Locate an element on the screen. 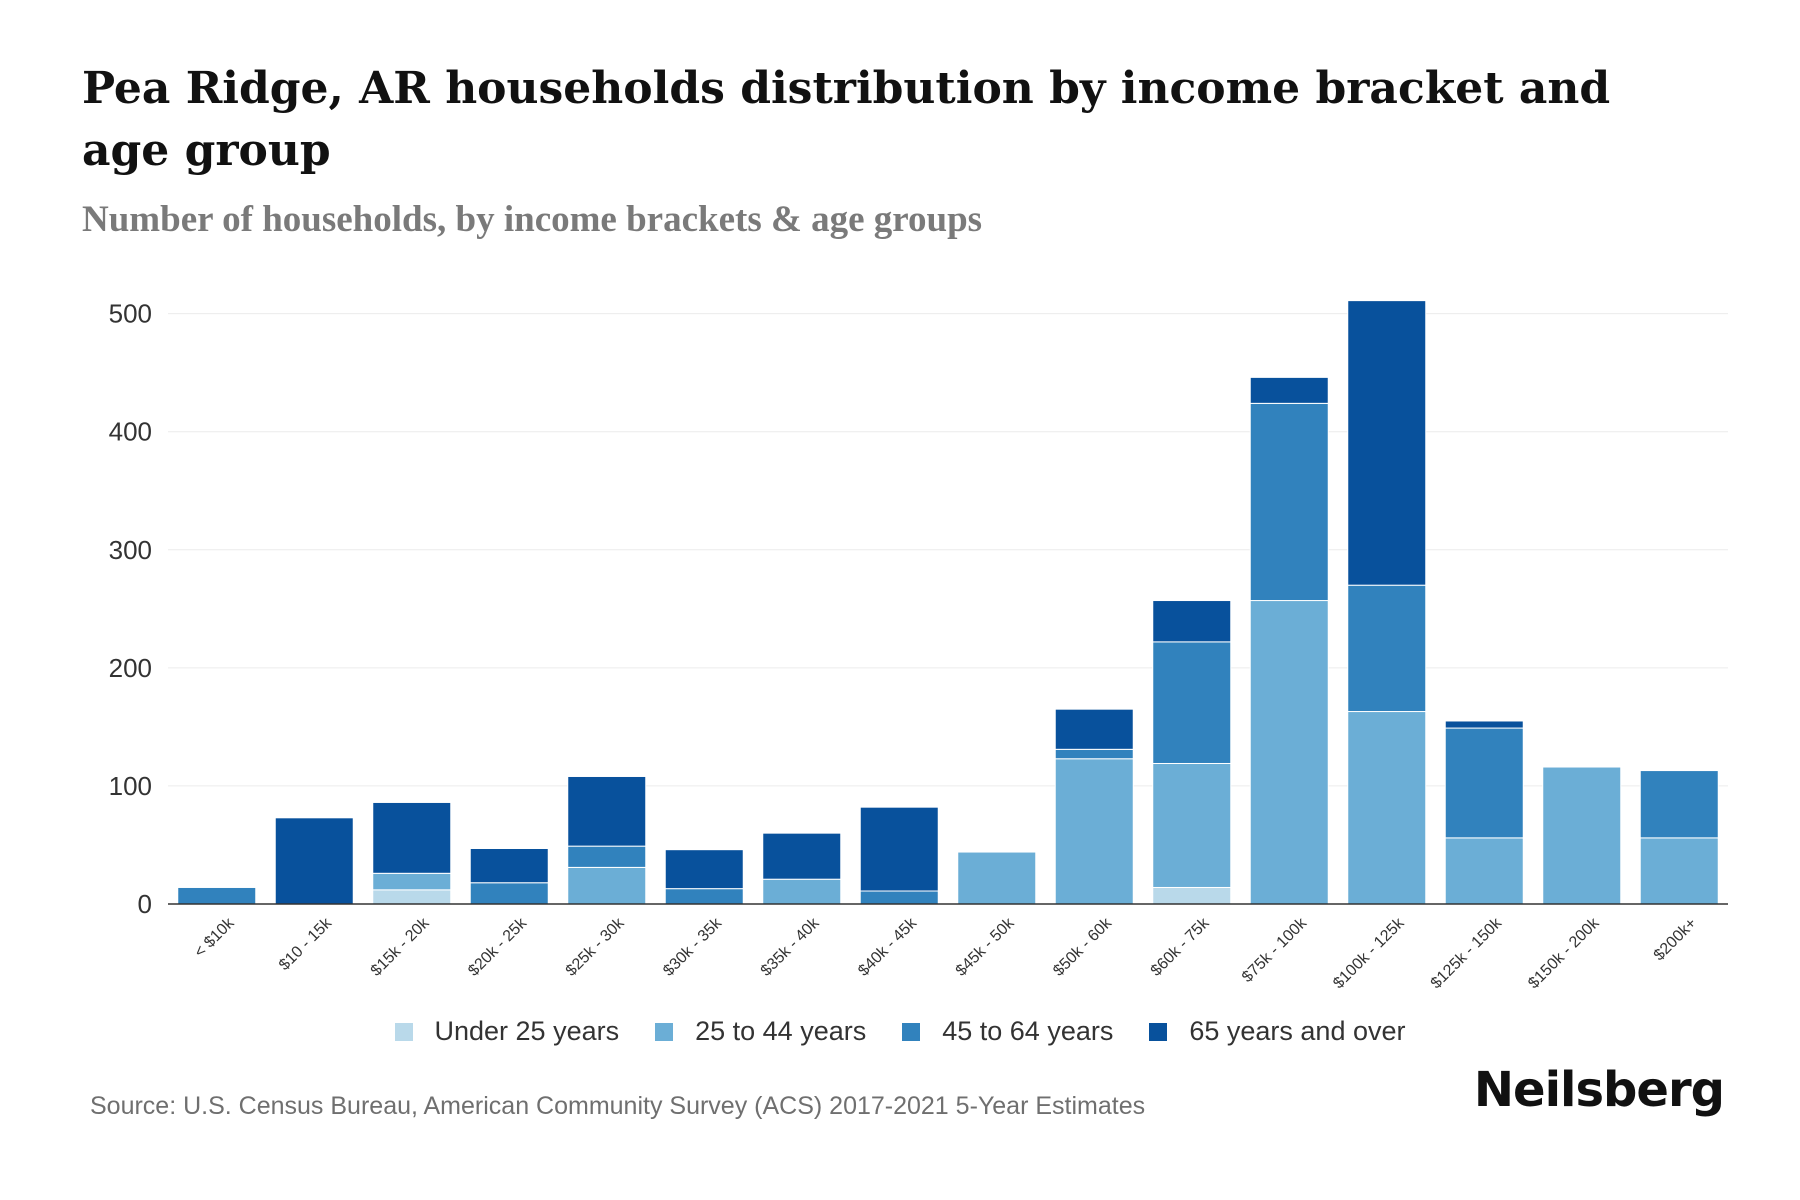  x-tick-label: $15k - 20k is located at coordinates (401, 947).